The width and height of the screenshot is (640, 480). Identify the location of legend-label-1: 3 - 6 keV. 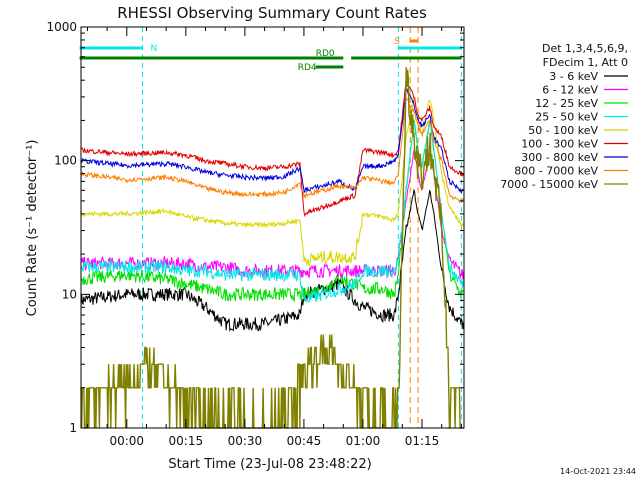
(573, 76).